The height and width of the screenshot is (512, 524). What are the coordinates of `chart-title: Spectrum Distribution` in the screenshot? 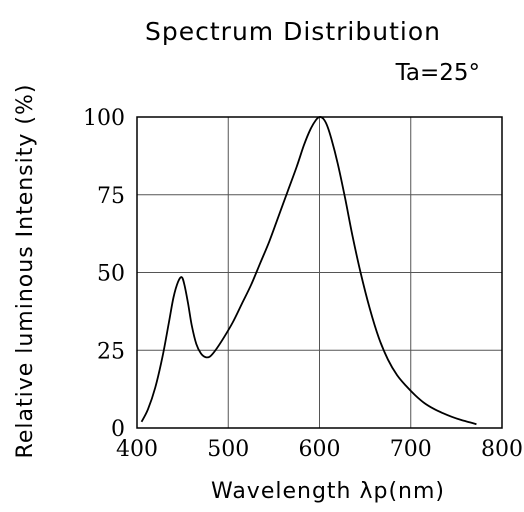 It's located at (293, 31).